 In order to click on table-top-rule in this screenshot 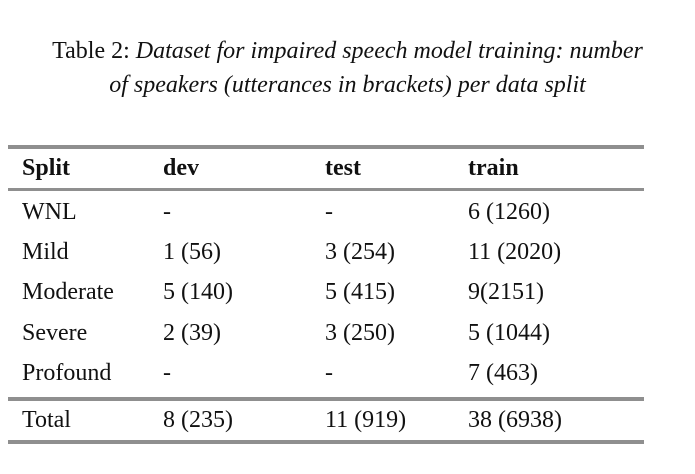, I will do `click(326, 147)`.